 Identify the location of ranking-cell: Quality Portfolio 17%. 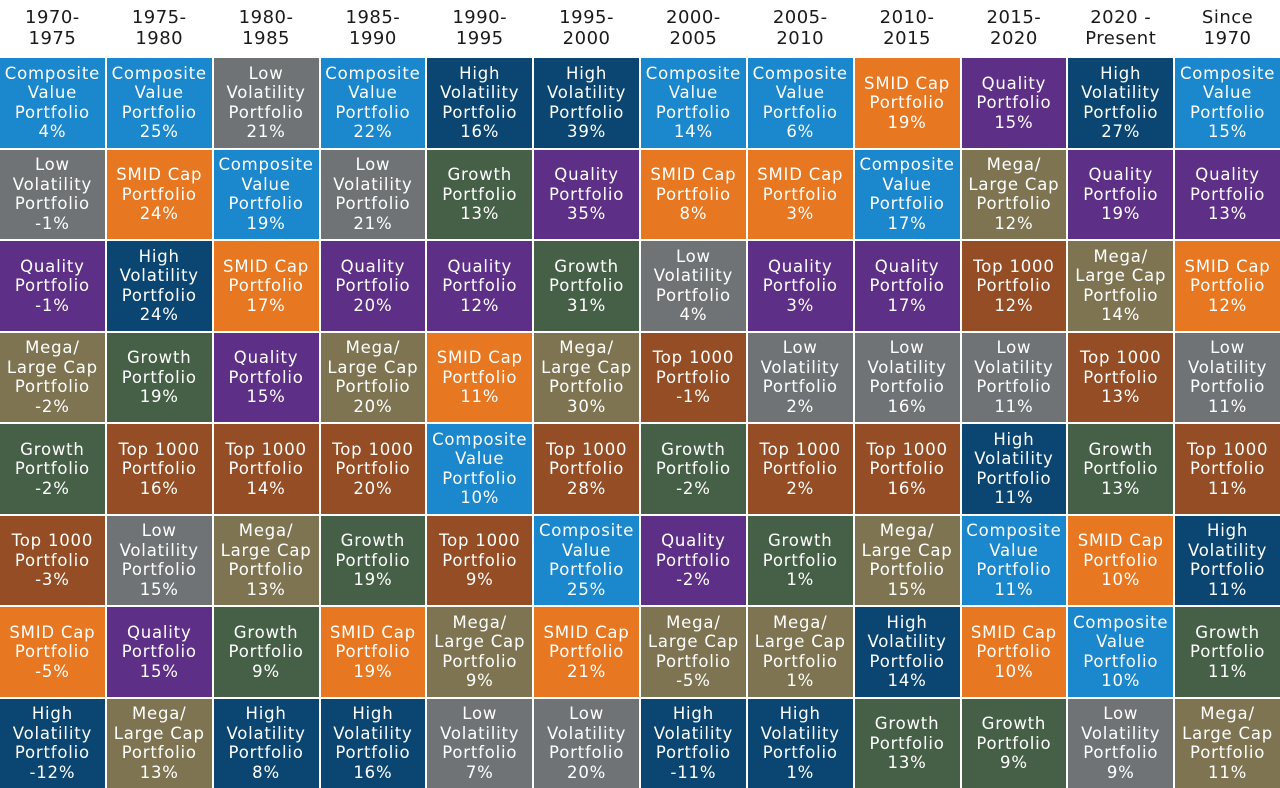
(907, 286).